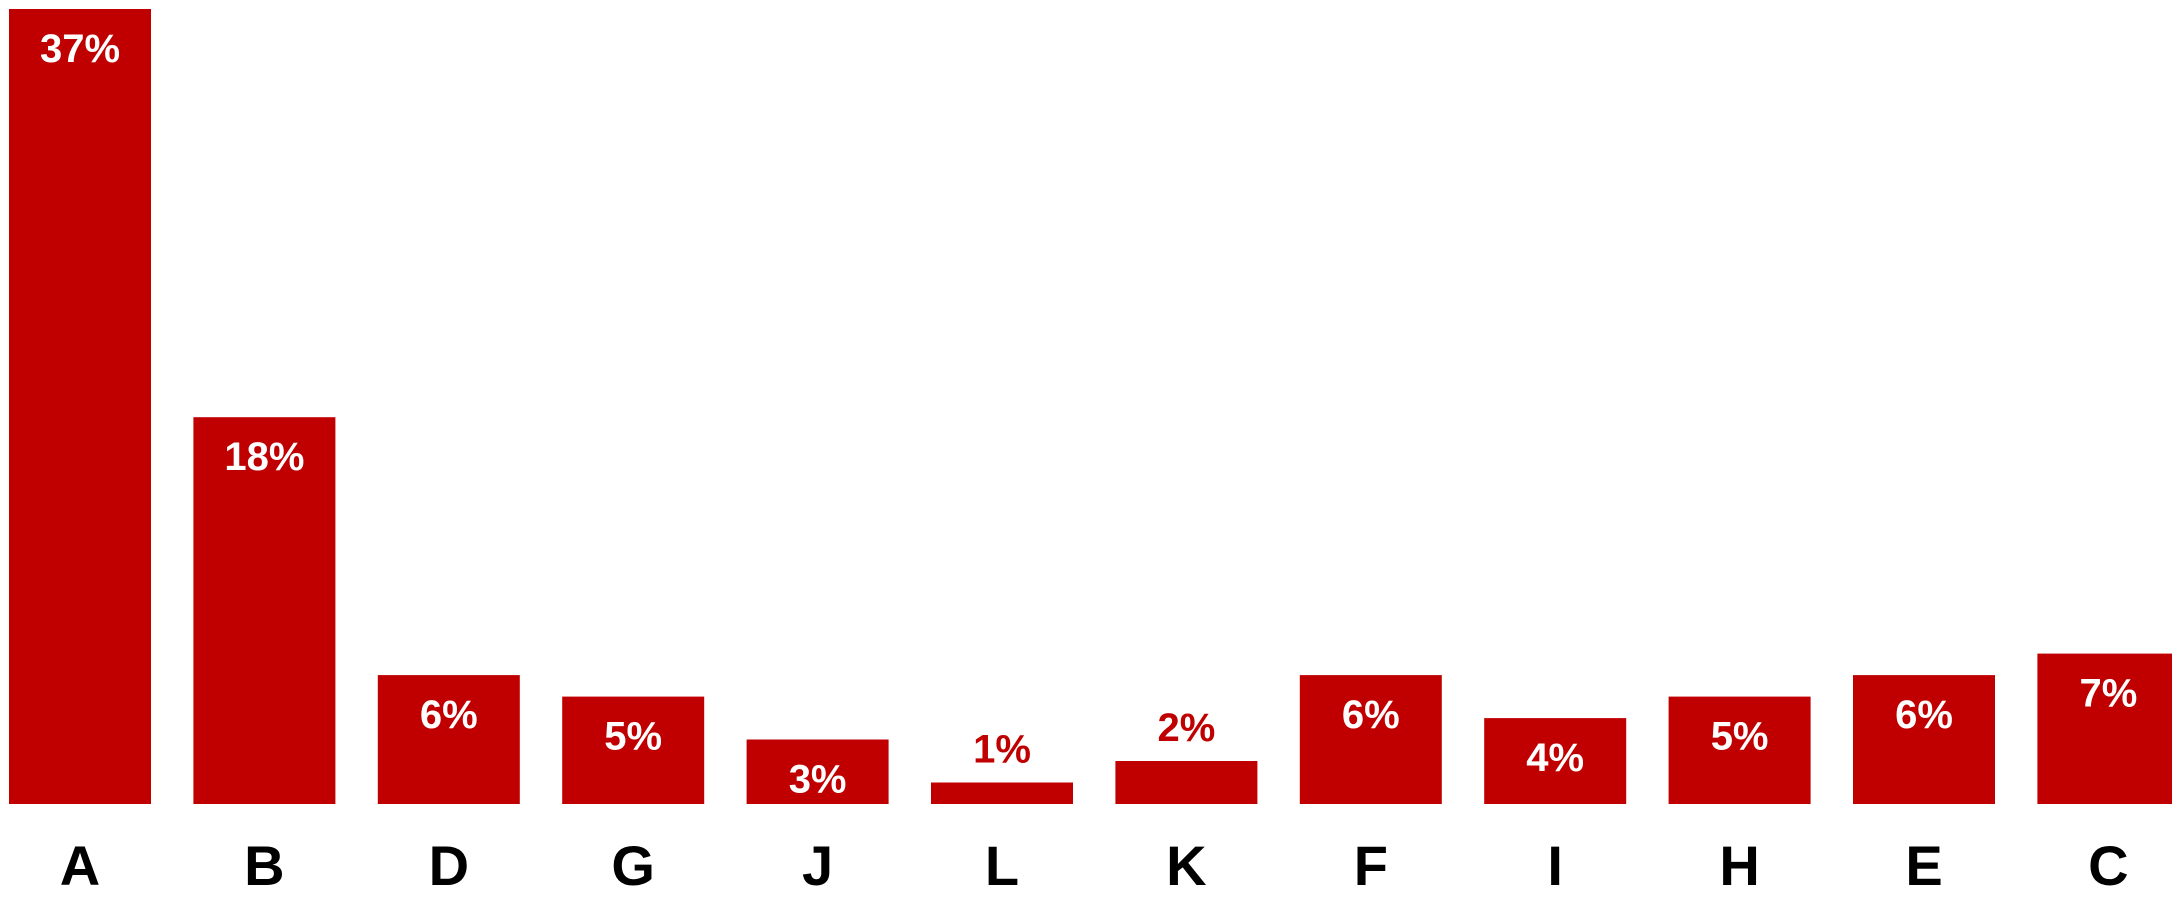  I want to click on bar-A, so click(80, 406).